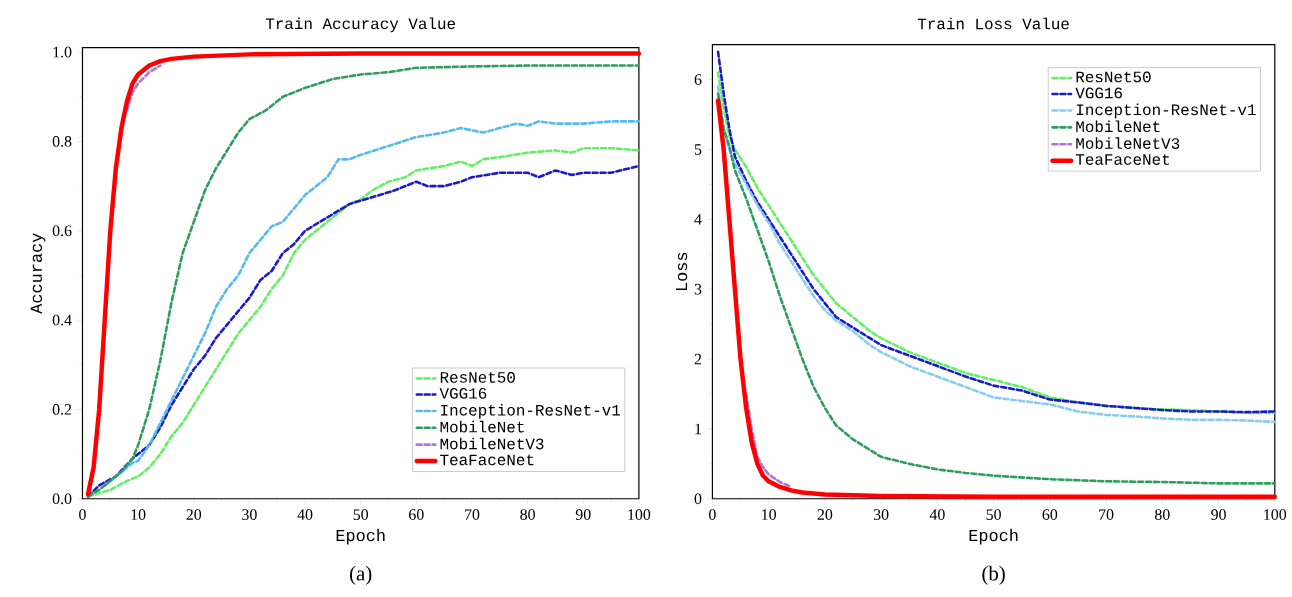  I want to click on y-tick-label: 0.6, so click(62, 231).